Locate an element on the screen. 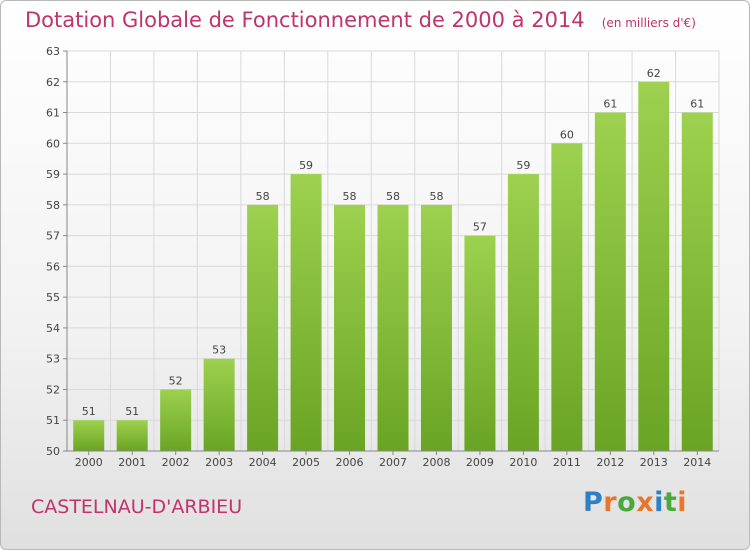  x-tick-label: 2000 is located at coordinates (89, 462).